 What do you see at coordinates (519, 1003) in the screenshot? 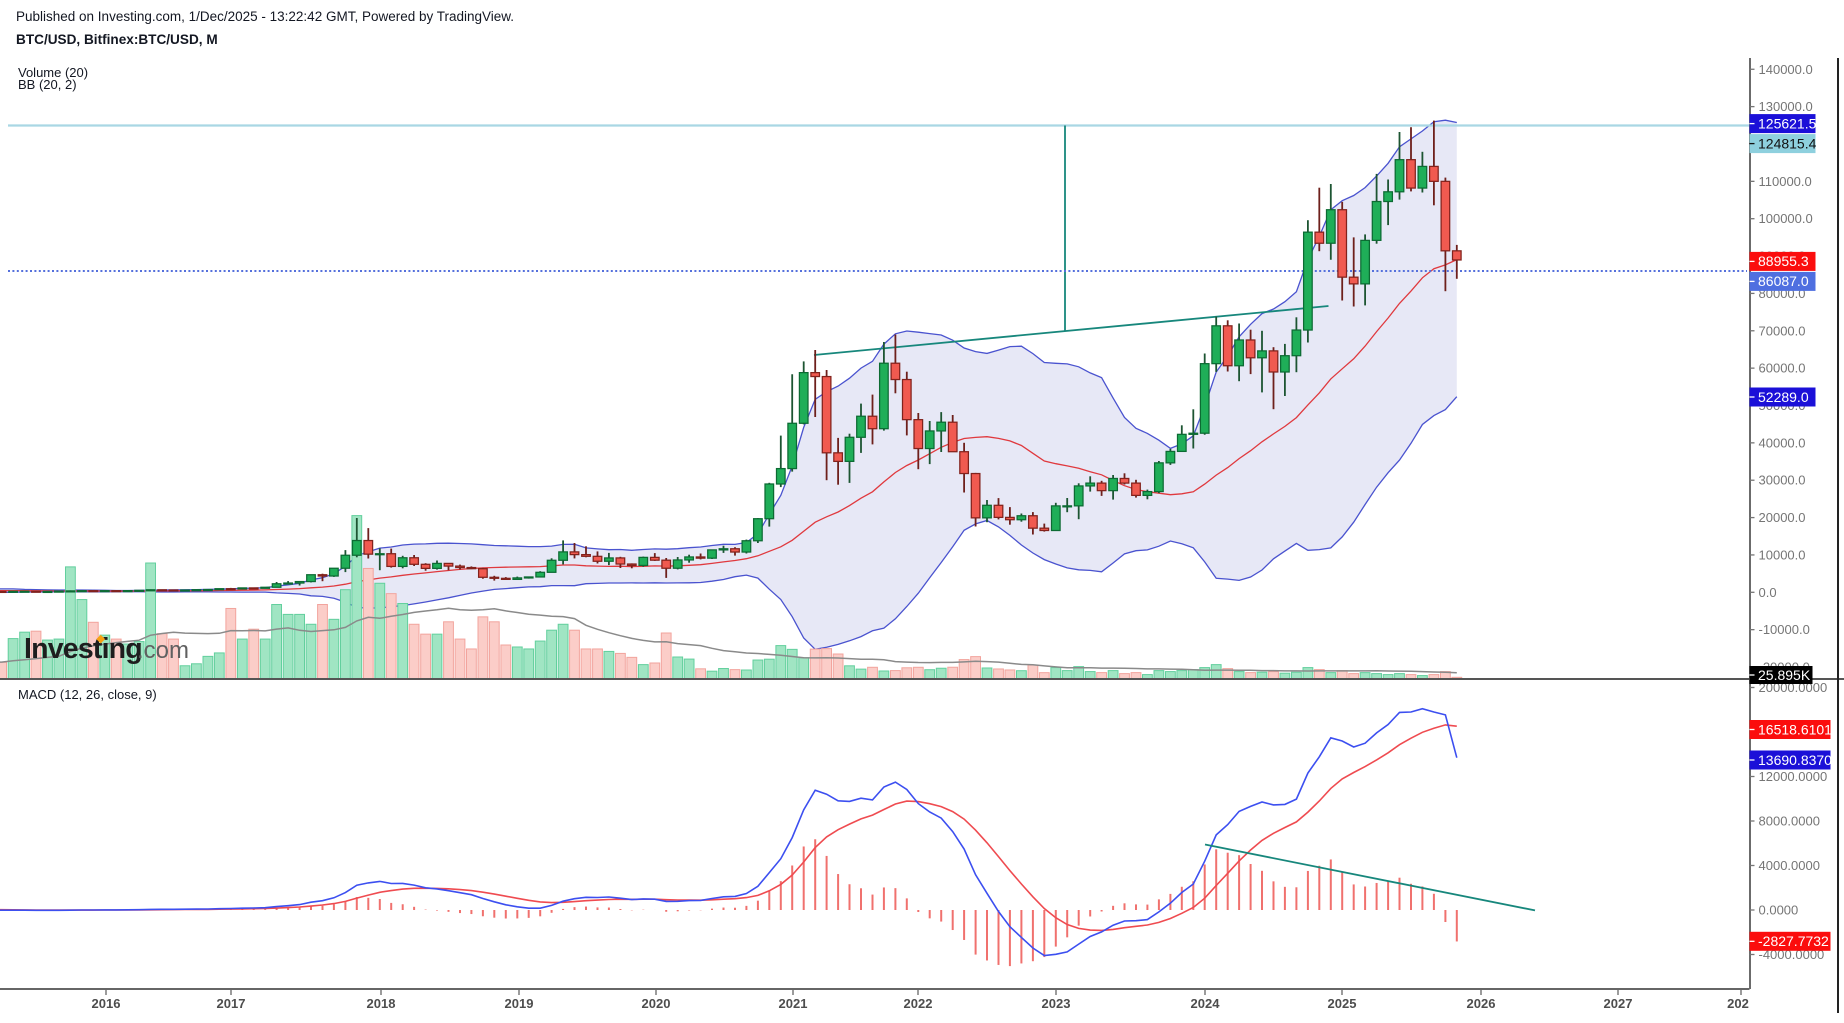
I see `svg-text: 2019` at bounding box center [519, 1003].